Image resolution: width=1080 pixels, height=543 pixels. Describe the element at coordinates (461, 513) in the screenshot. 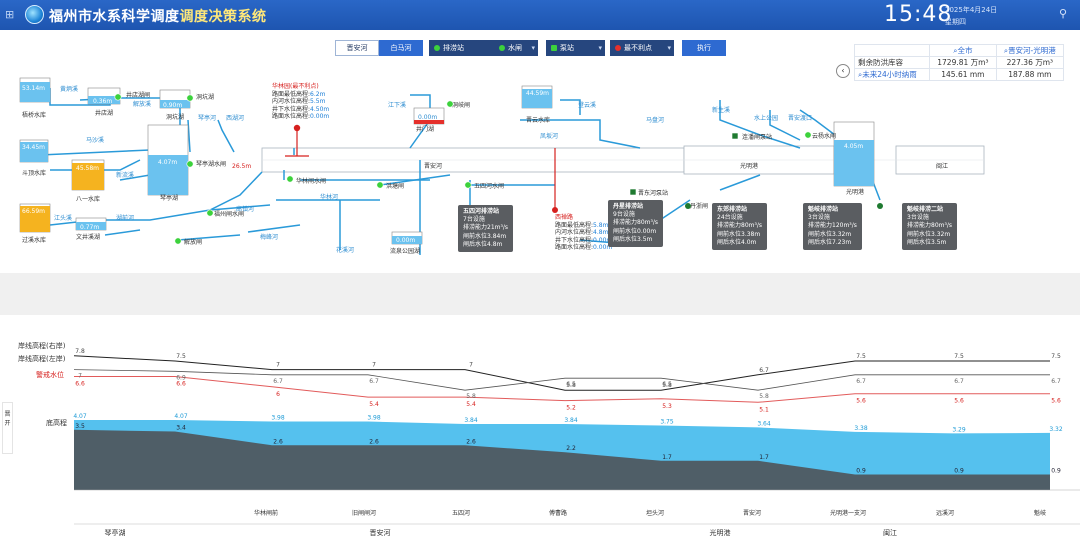

I see `station-tick-label: 五四河` at that location.